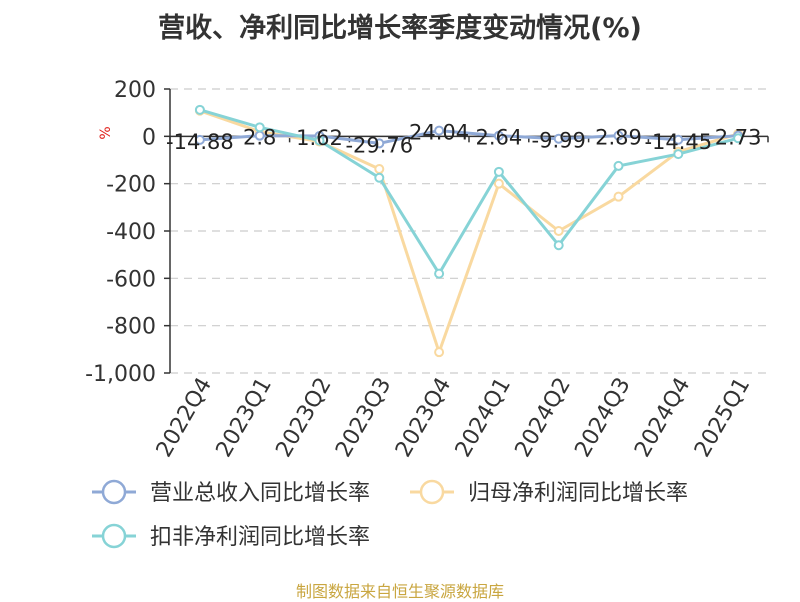  What do you see at coordinates (131, 327) in the screenshot?
I see `y-tick-label: -800` at bounding box center [131, 327].